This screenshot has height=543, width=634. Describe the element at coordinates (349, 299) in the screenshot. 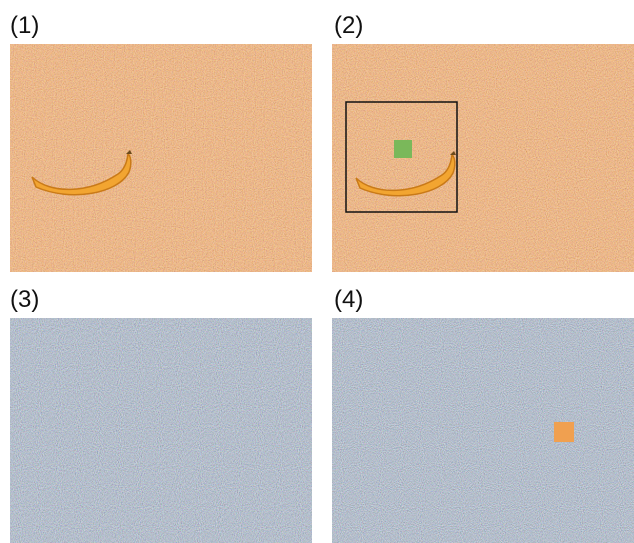

I see `panel-4-label: (4)` at that location.